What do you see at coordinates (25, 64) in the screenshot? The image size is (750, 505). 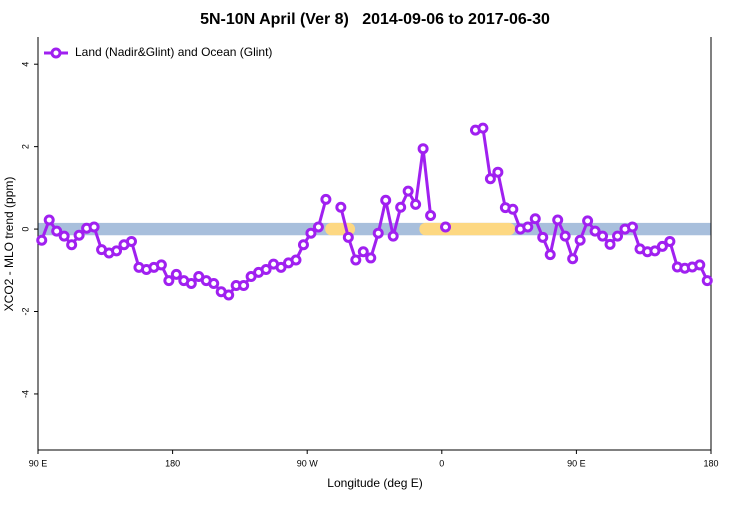 I see `y-tick-label: 4` at bounding box center [25, 64].